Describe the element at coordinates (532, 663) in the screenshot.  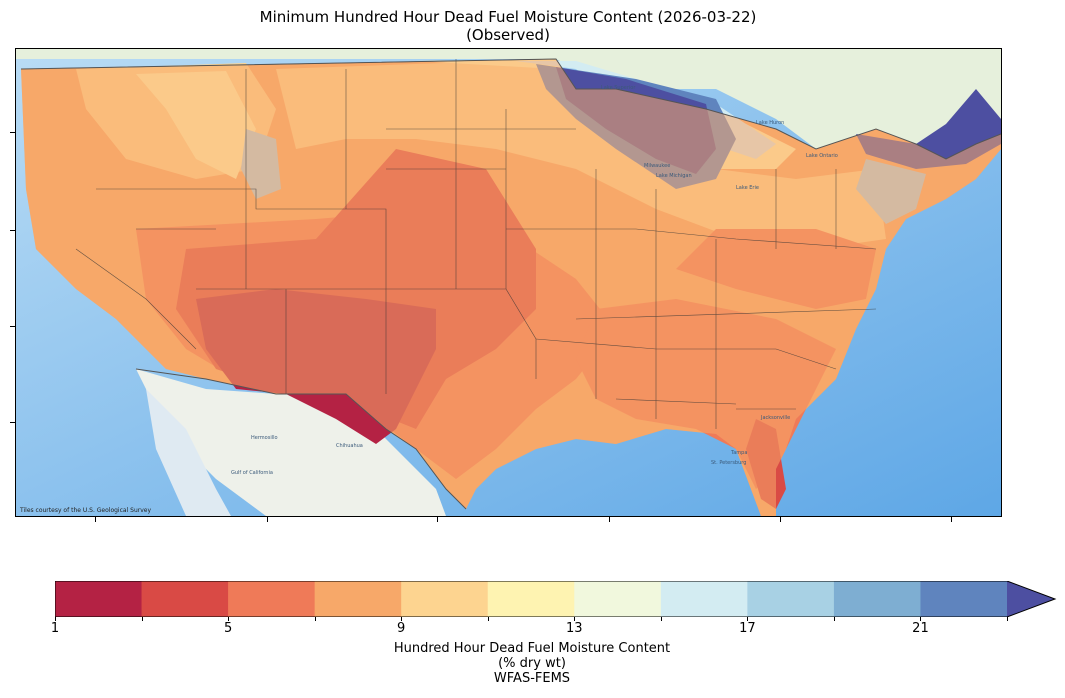
I see `colorbar-units: (% dry wt)` at that location.